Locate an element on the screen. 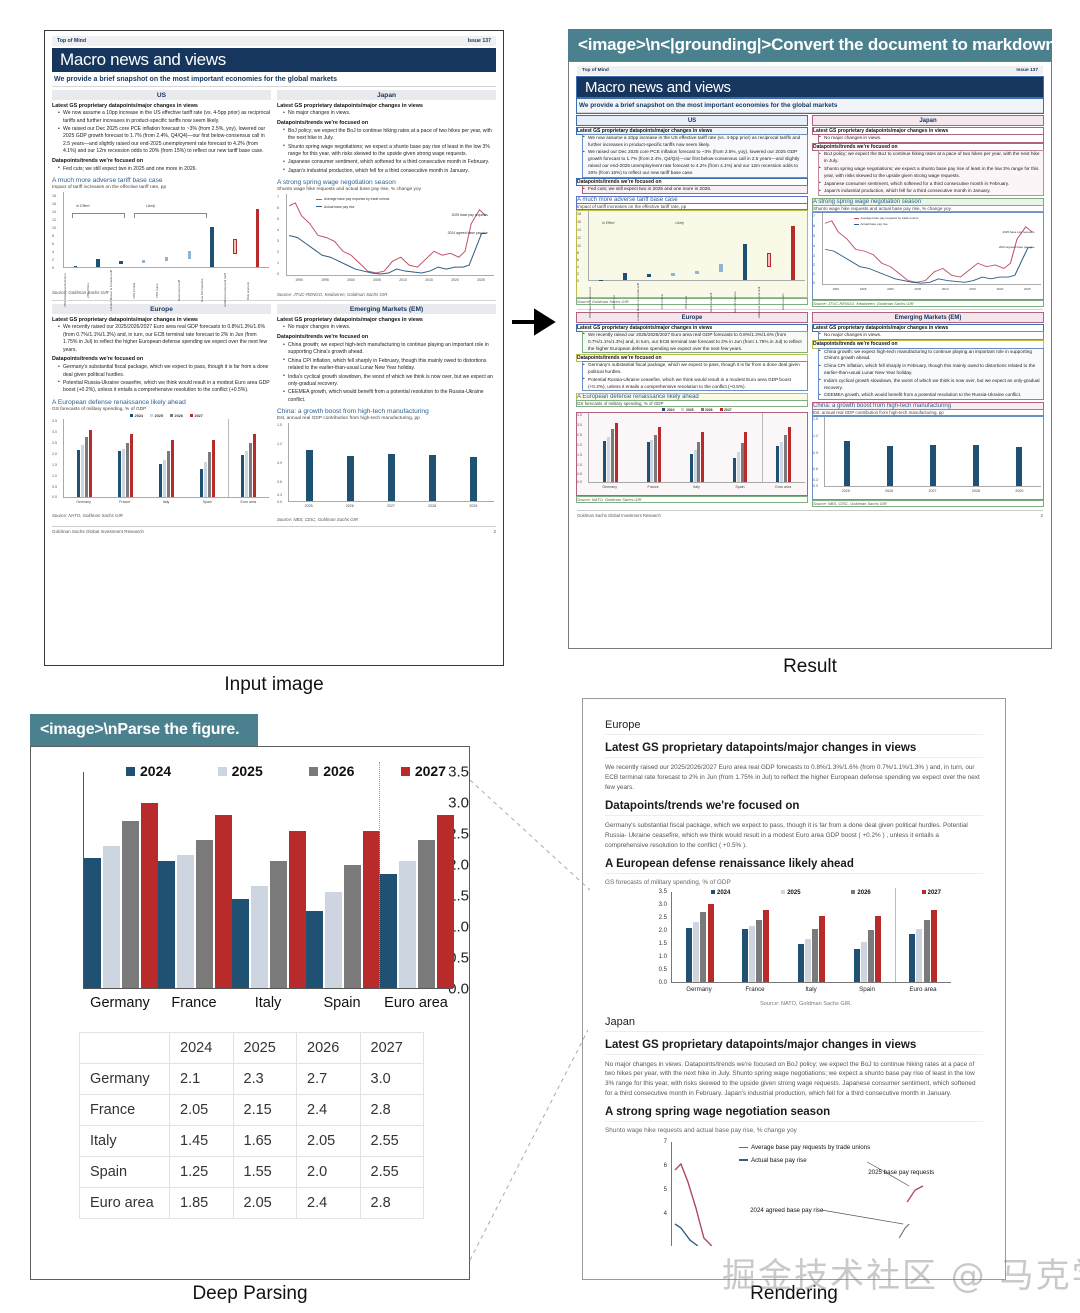 The height and width of the screenshot is (1313, 1080). bar-2025 is located at coordinates (185, 921).